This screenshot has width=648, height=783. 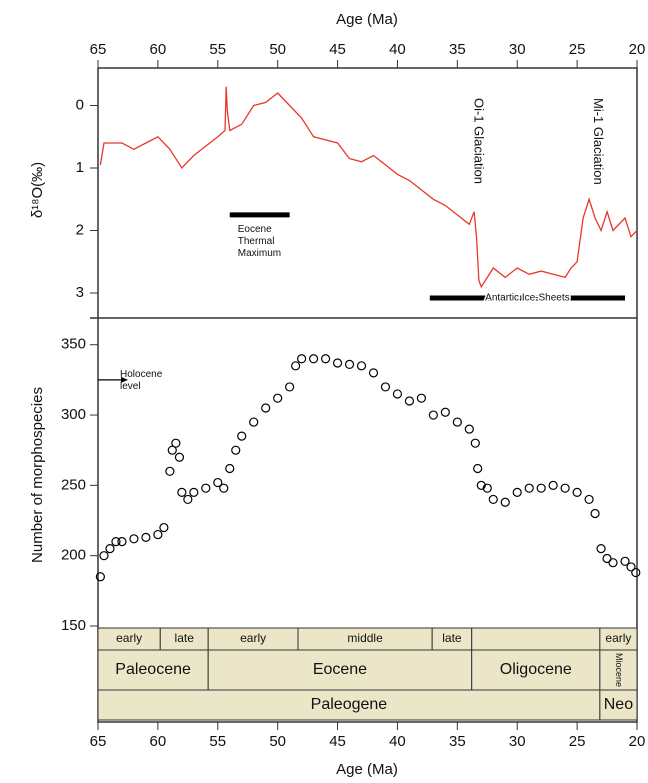 What do you see at coordinates (80, 292) in the screenshot?
I see `y-tick-label: 3` at bounding box center [80, 292].